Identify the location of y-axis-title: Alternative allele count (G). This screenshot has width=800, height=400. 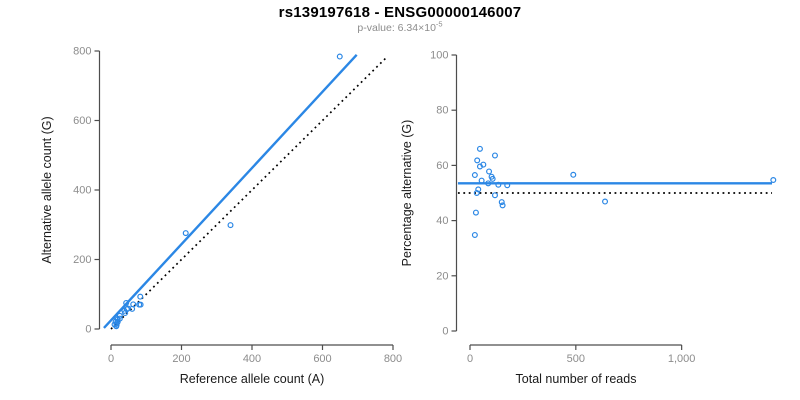
(47, 189).